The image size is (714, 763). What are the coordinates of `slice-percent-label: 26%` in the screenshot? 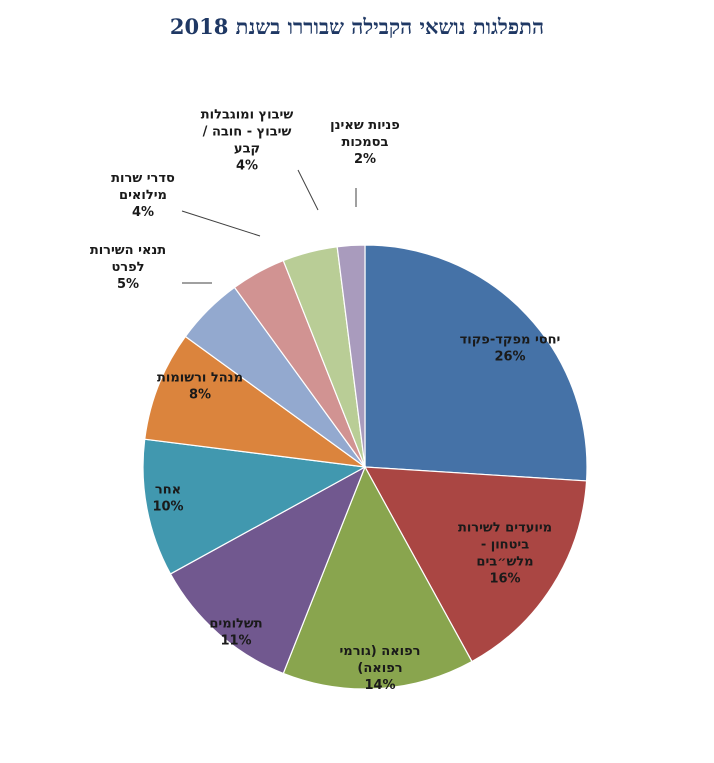 It's located at (509, 357).